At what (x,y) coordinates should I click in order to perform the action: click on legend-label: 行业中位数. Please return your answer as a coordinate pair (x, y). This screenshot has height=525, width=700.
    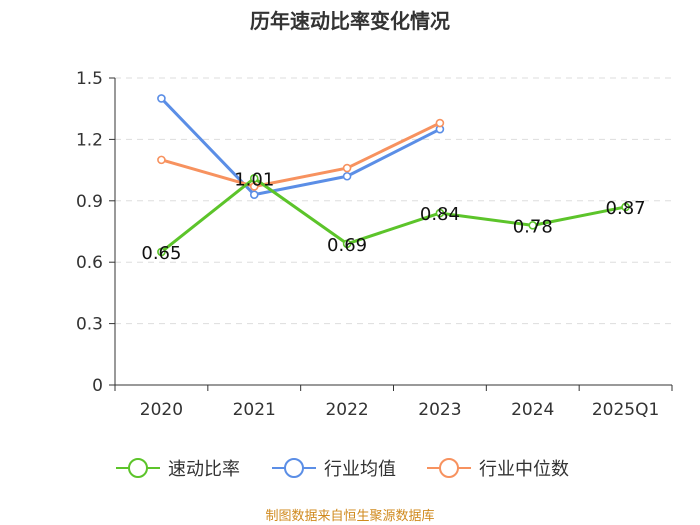
    Looking at the image, I should click on (524, 469).